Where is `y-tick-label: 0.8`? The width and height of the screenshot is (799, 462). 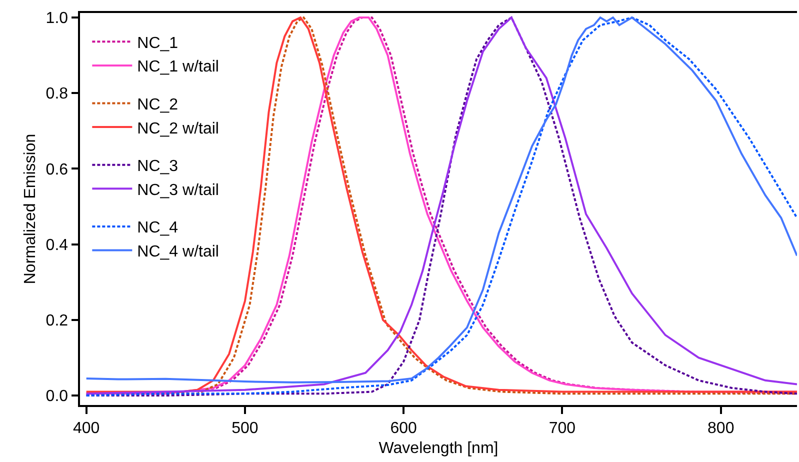 y-tick-label: 0.8 is located at coordinates (57, 94).